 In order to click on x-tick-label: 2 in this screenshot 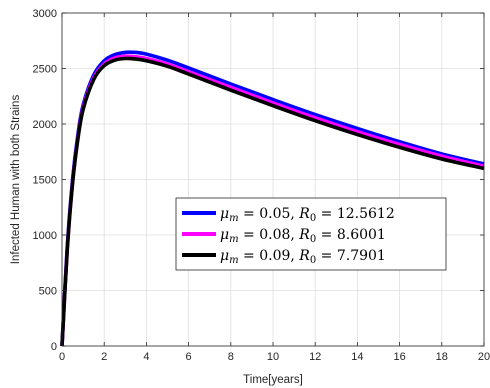, I will do `click(104, 357)`.